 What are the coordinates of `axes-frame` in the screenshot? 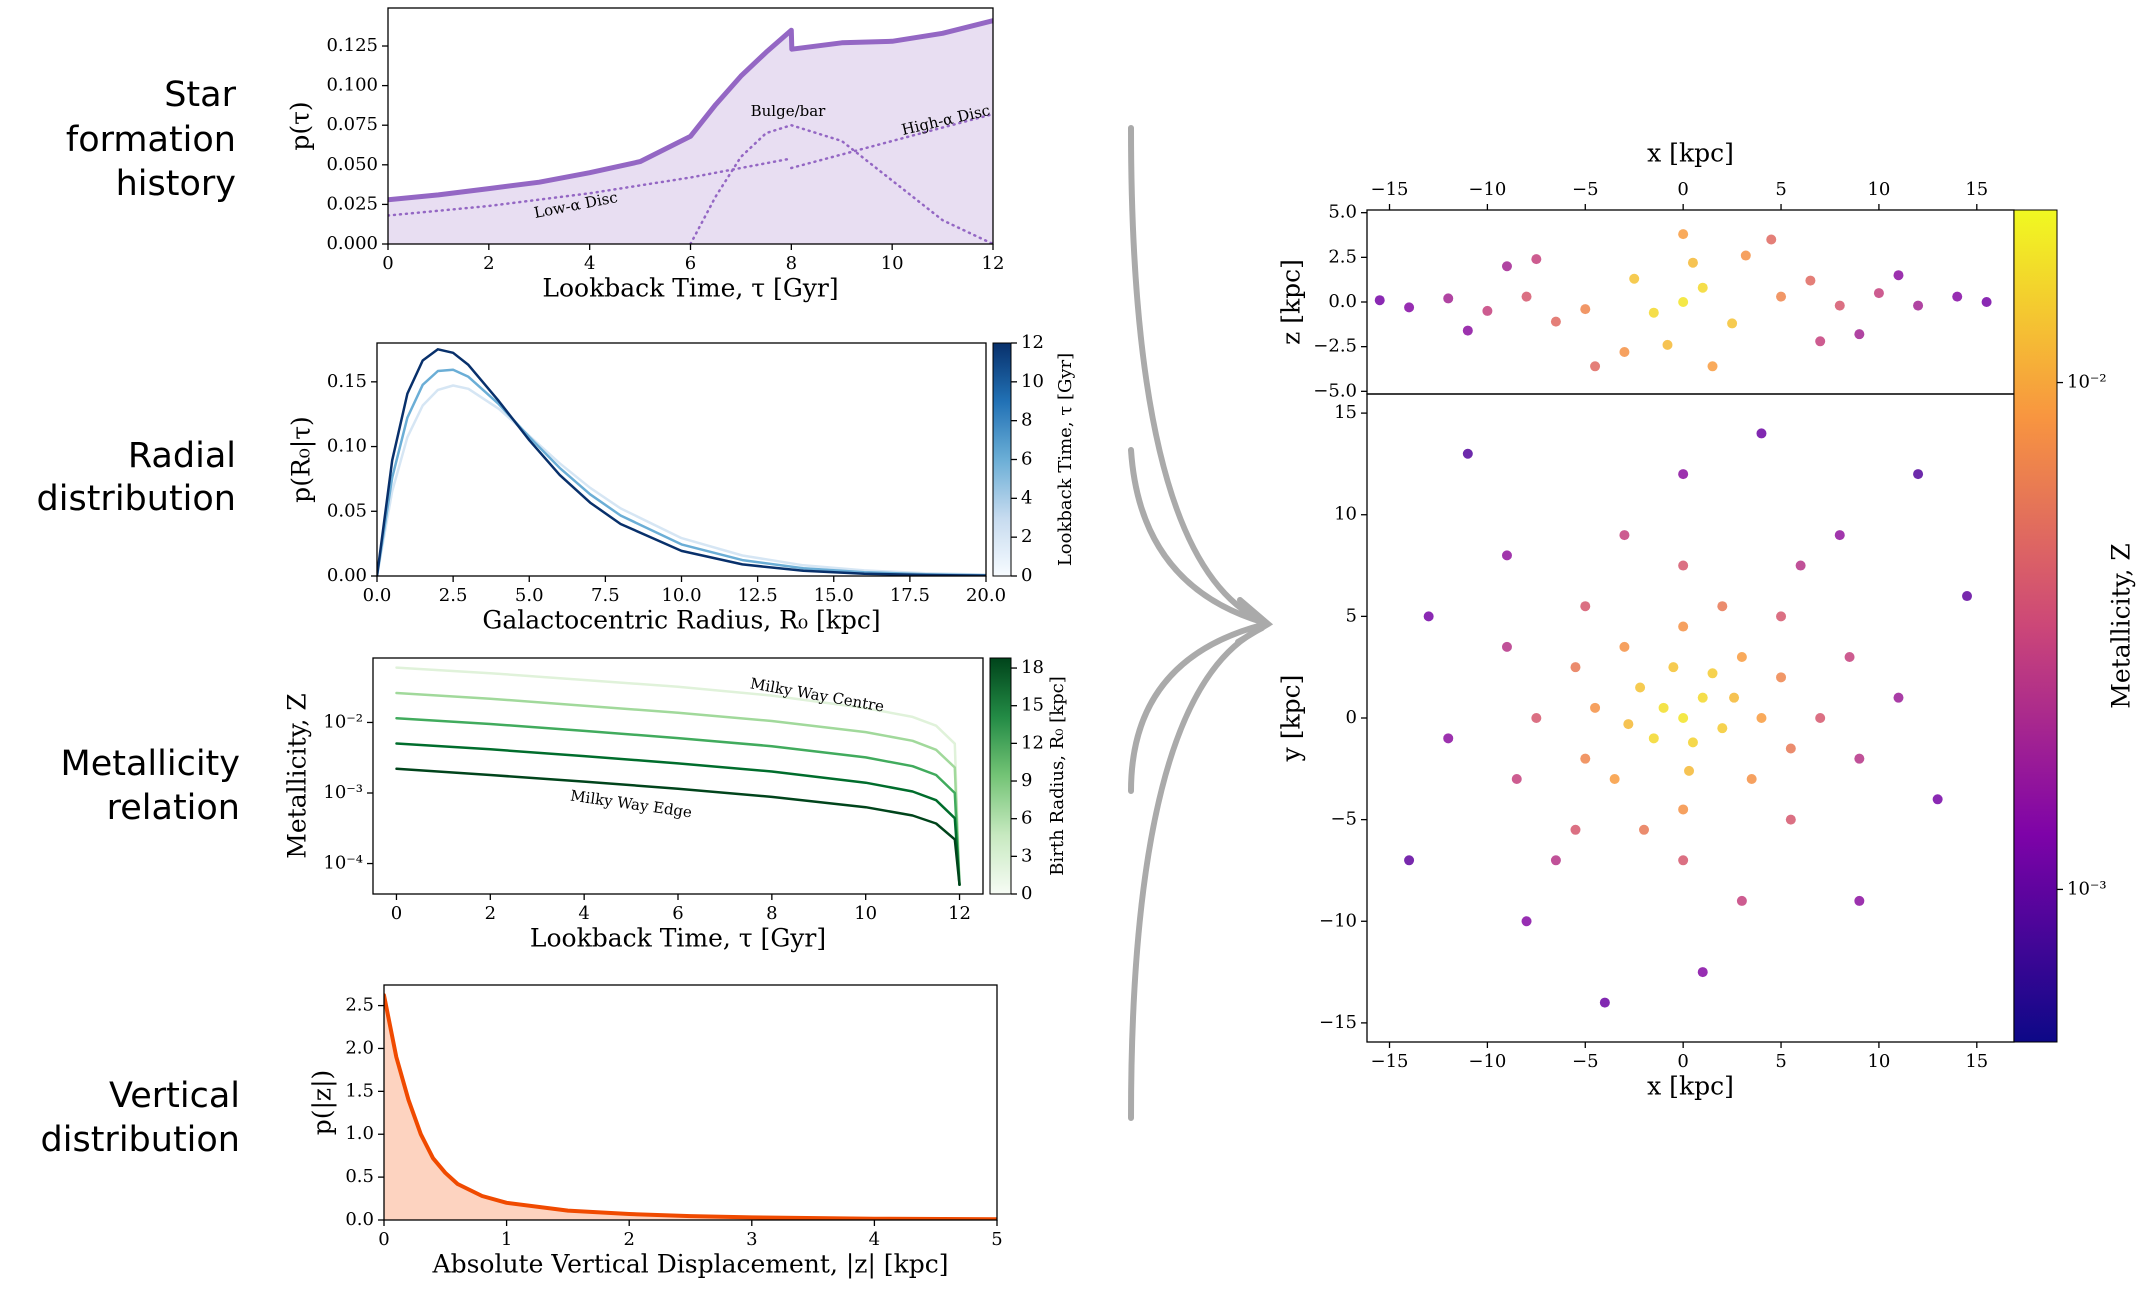 It's located at (690, 1102).